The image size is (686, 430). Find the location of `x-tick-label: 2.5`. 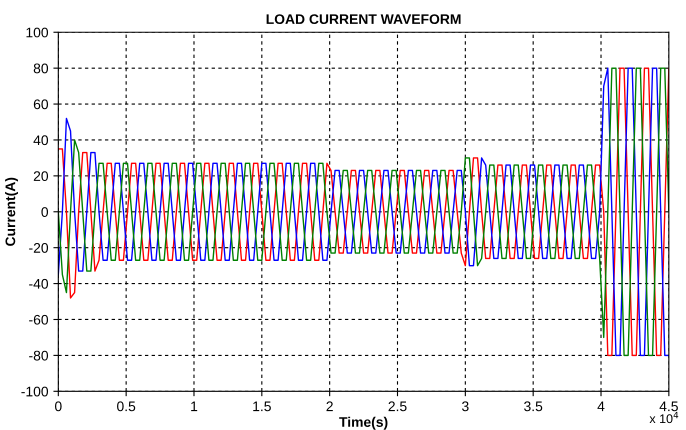

x-tick-label: 2.5 is located at coordinates (397, 406).